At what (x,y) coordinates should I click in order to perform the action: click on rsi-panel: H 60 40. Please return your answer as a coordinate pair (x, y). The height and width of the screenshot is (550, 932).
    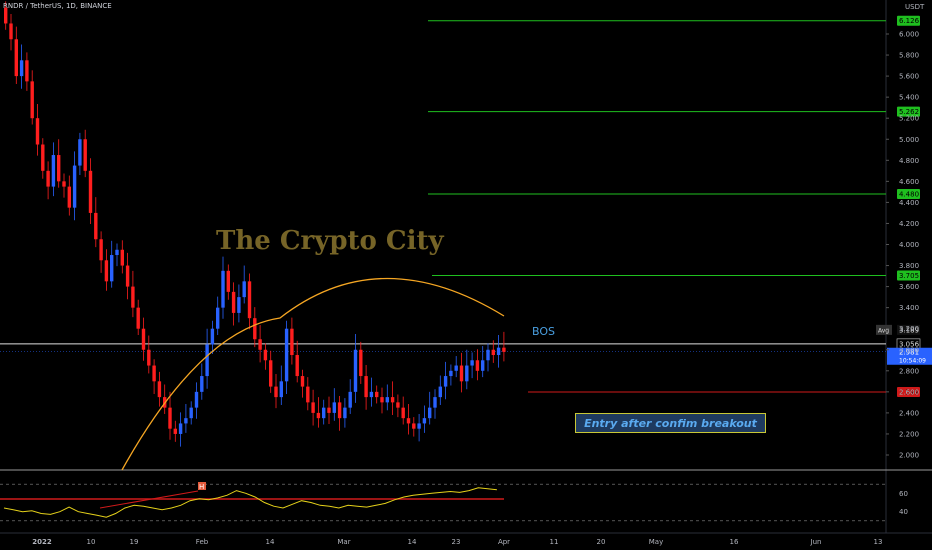
    Looking at the image, I should click on (454, 502).